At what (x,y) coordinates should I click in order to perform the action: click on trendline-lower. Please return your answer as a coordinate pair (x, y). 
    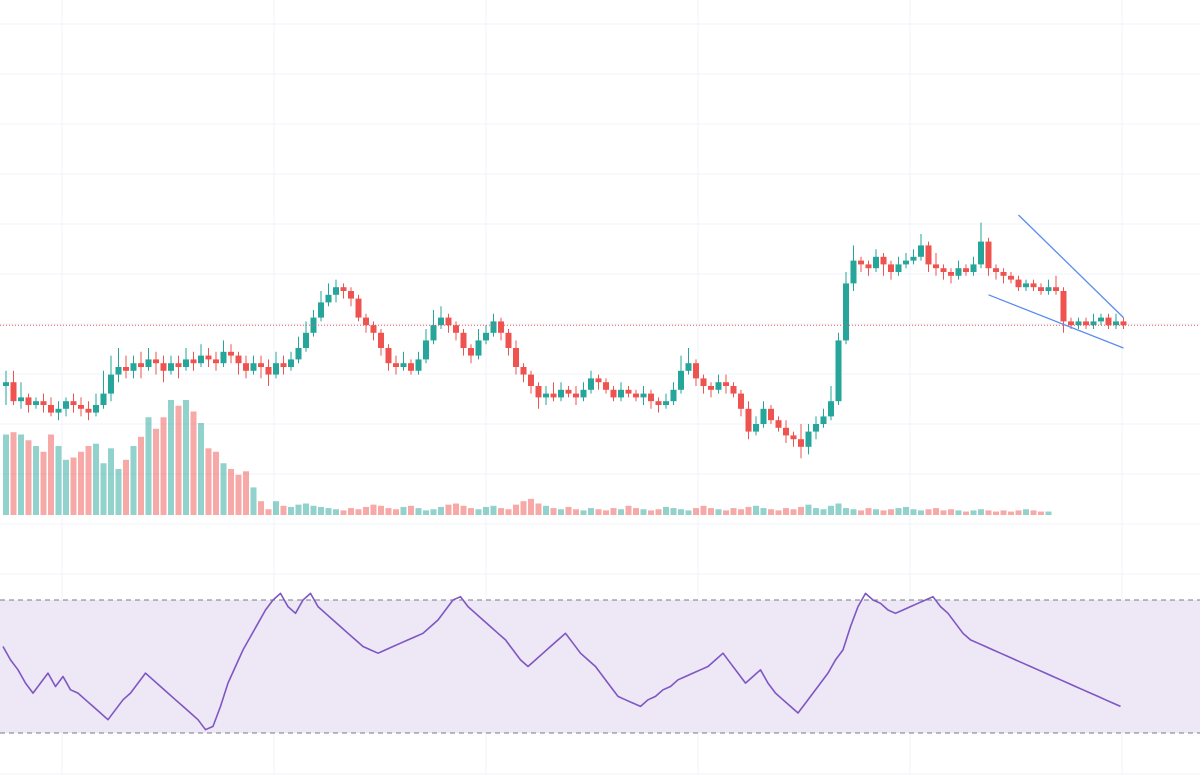
    Looking at the image, I should click on (1056, 321).